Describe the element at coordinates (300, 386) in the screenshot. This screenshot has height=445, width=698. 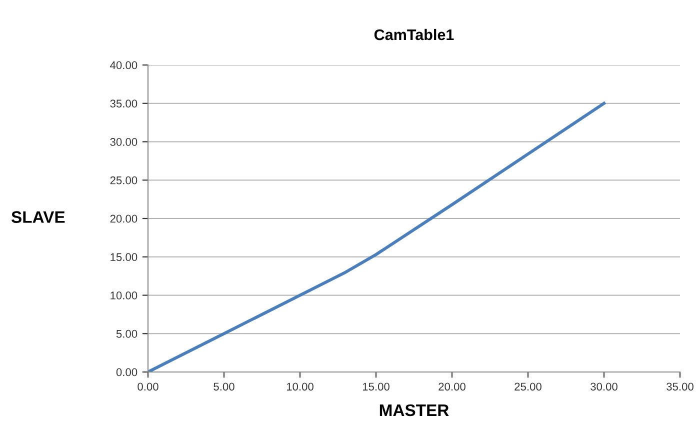
I see `x-tick-label: 10.00` at that location.